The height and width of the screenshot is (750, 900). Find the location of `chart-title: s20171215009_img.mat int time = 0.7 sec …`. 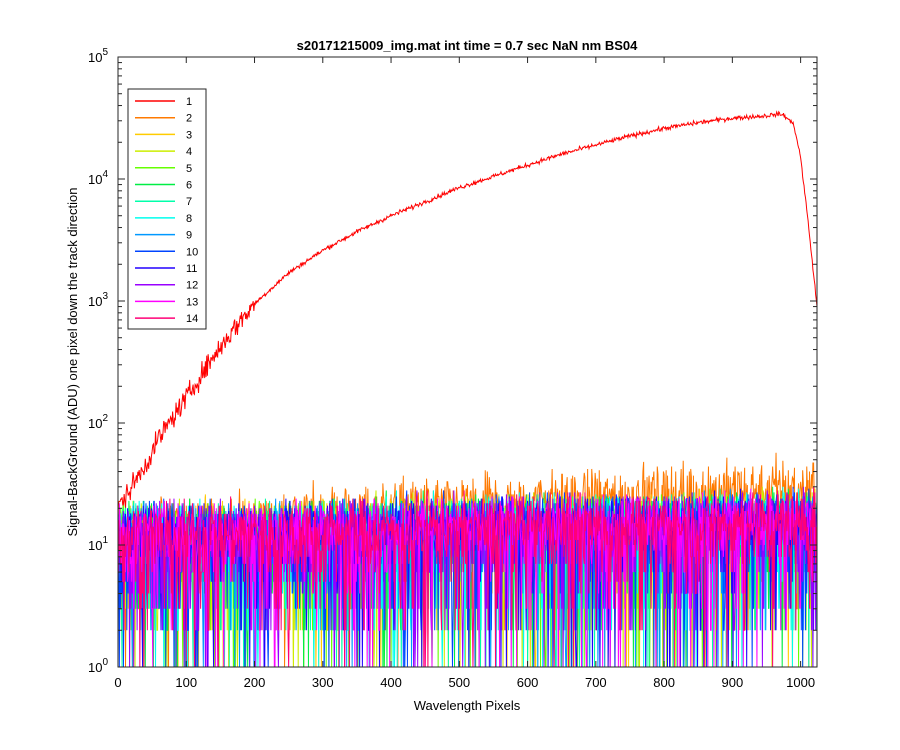

chart-title: s20171215009_img.mat int time = 0.7 sec … is located at coordinates (467, 45).